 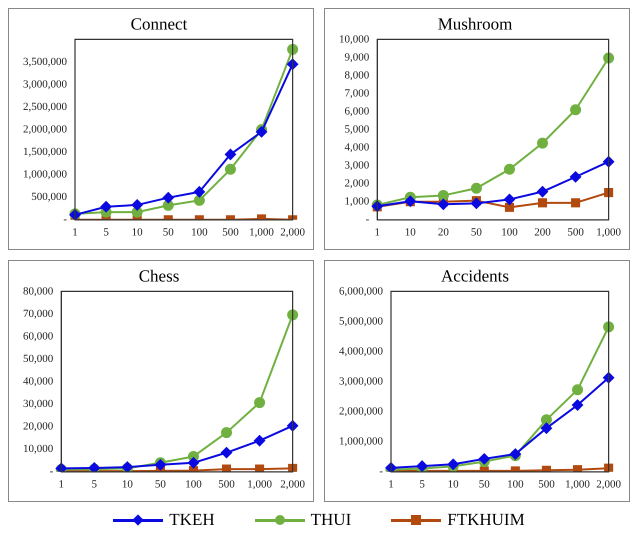 I want to click on y-tick-label: 4,000,000, so click(x=361, y=351).